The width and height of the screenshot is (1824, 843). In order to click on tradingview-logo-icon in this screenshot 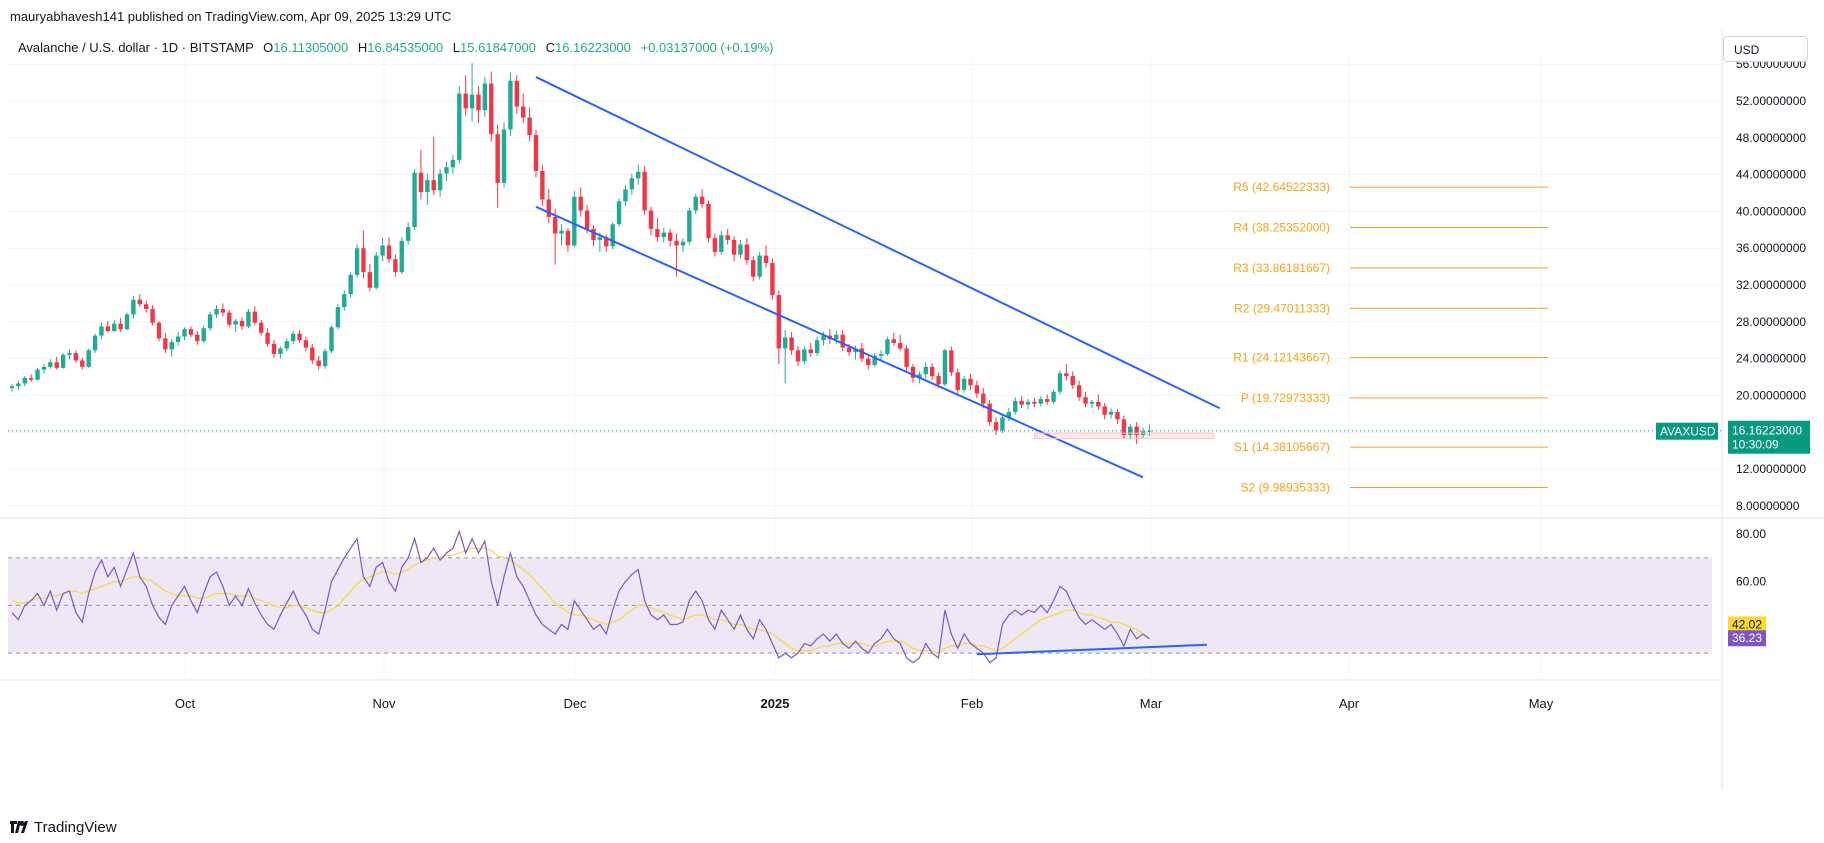, I will do `click(19, 827)`.